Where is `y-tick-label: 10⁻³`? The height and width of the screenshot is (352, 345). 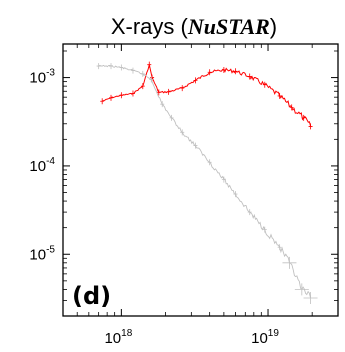 y-tick-label: 10⁻³ is located at coordinates (42, 77).